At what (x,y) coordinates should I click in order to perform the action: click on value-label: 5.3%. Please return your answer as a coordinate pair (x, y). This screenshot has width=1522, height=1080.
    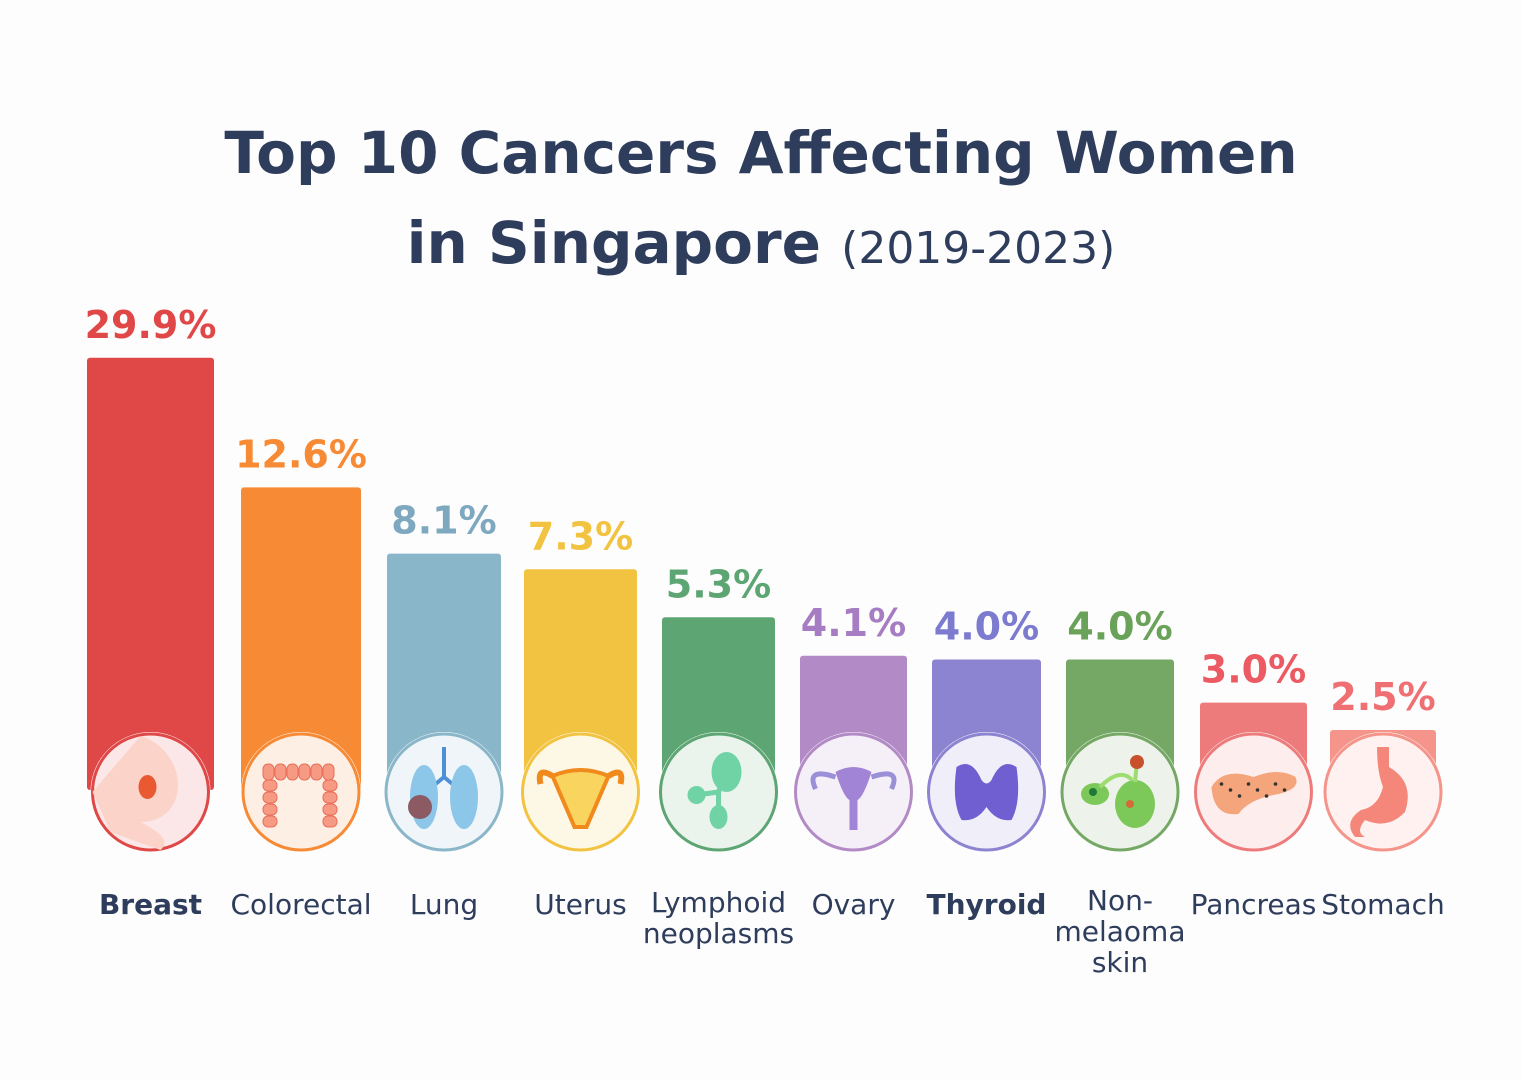
    Looking at the image, I should click on (718, 584).